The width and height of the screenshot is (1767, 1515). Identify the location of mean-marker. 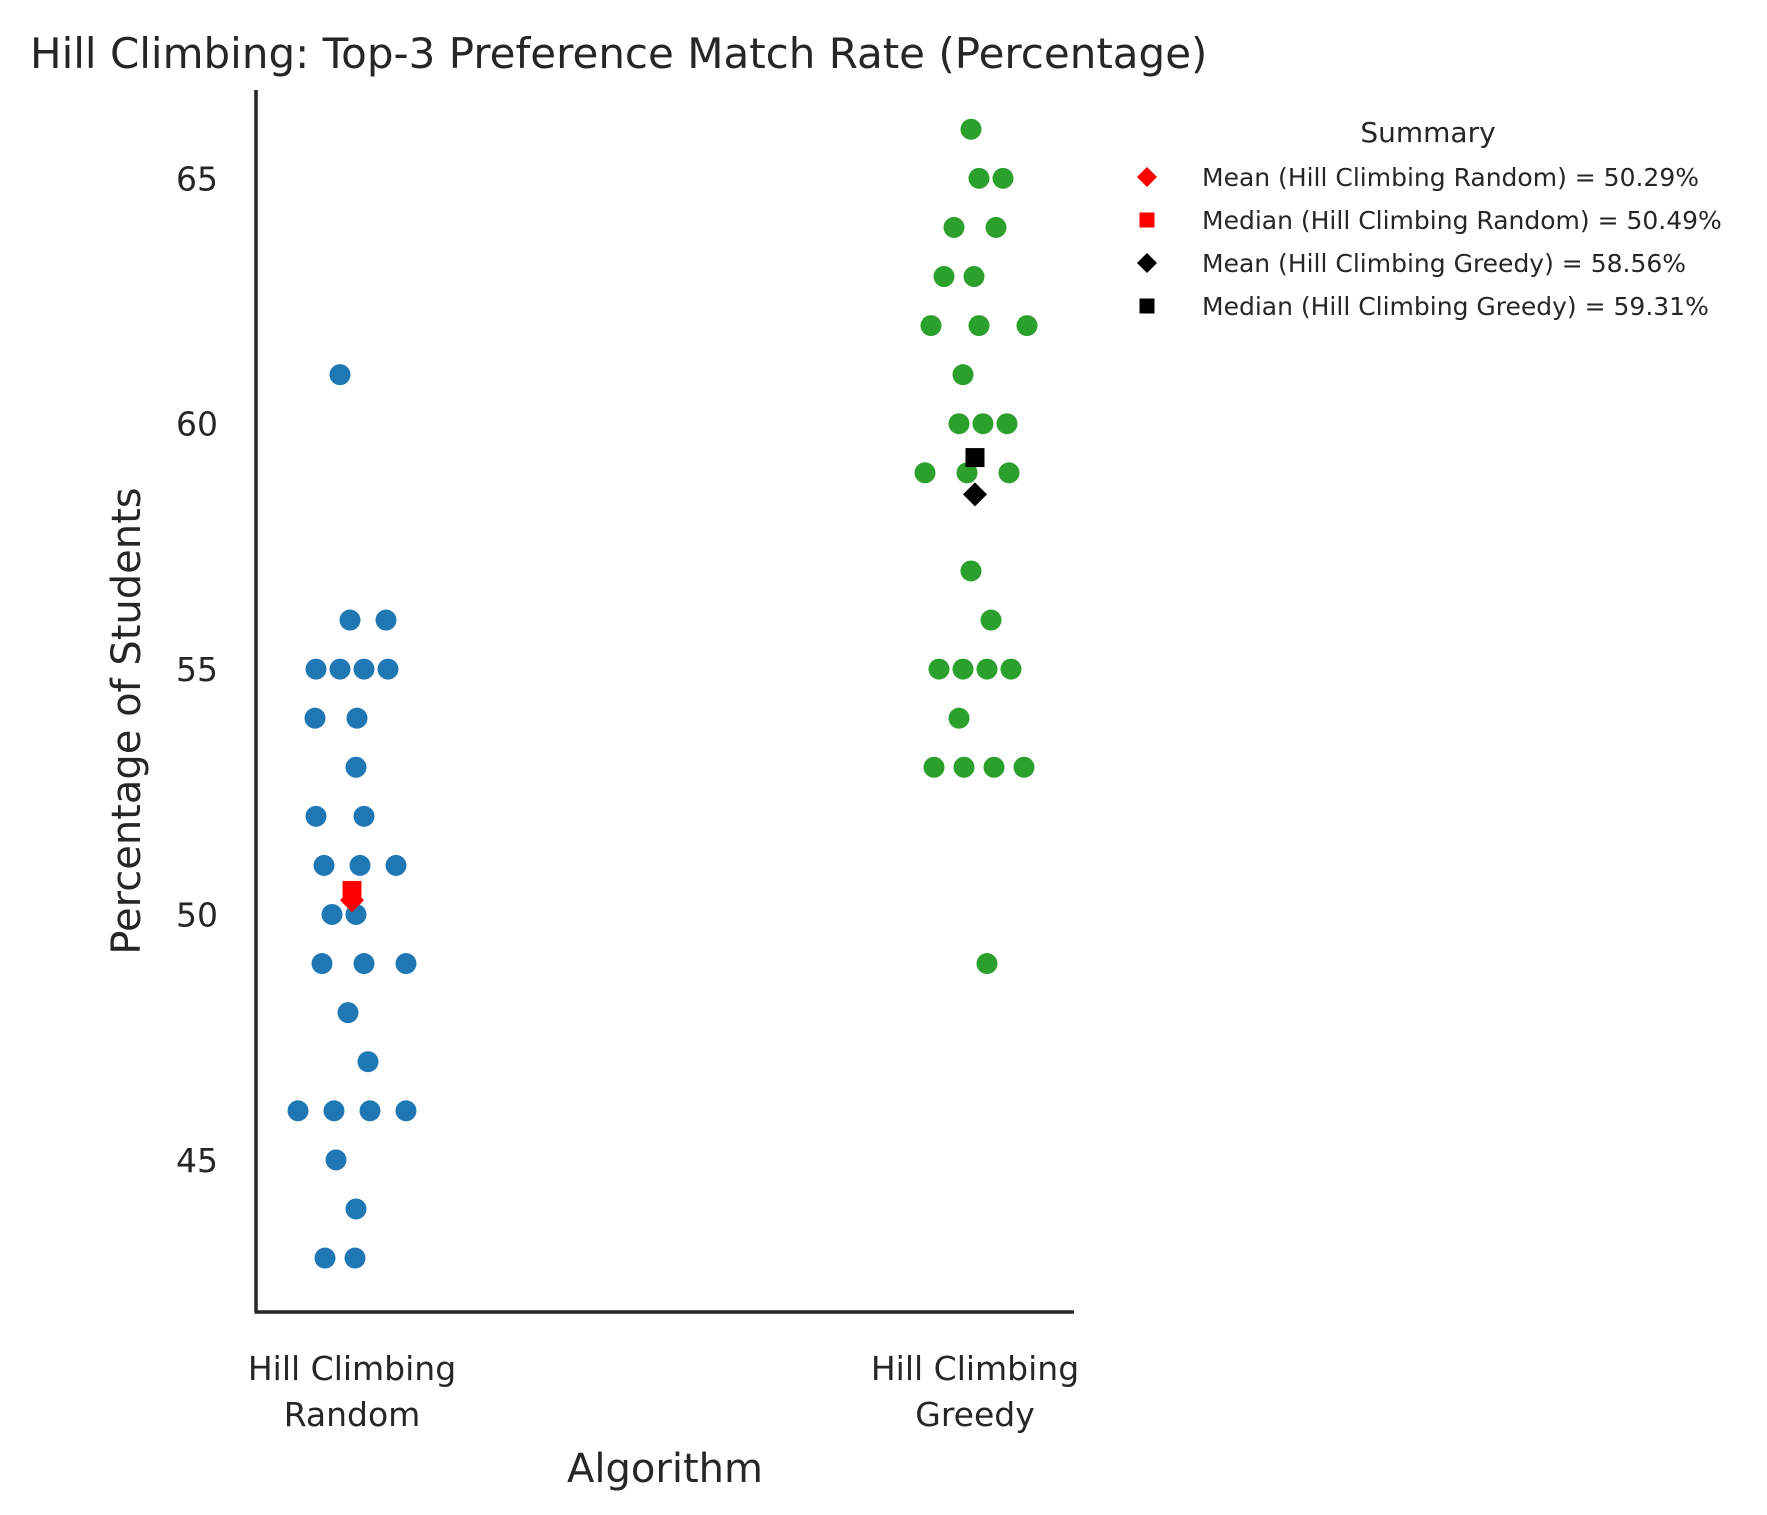
(975, 494).